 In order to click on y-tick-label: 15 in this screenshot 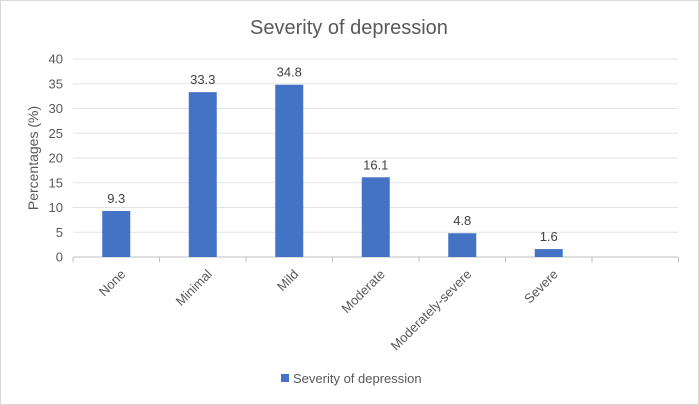, I will do `click(56, 182)`.